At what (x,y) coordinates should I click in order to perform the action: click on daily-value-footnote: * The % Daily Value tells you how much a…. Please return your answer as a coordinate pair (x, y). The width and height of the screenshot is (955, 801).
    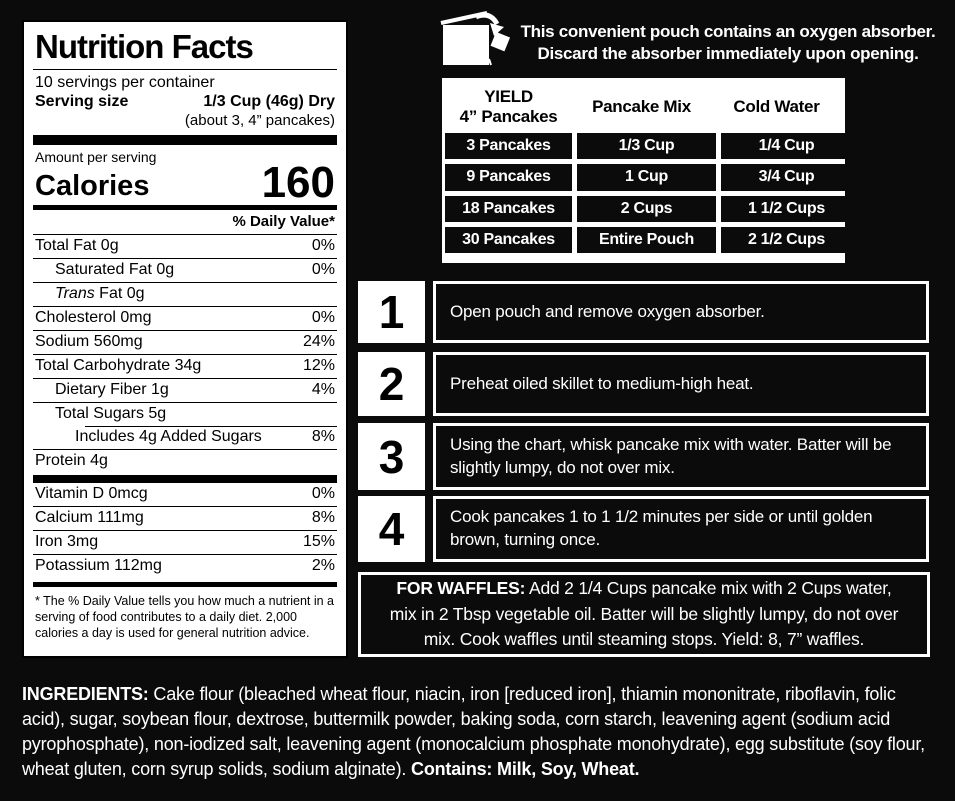
    Looking at the image, I should click on (184, 617).